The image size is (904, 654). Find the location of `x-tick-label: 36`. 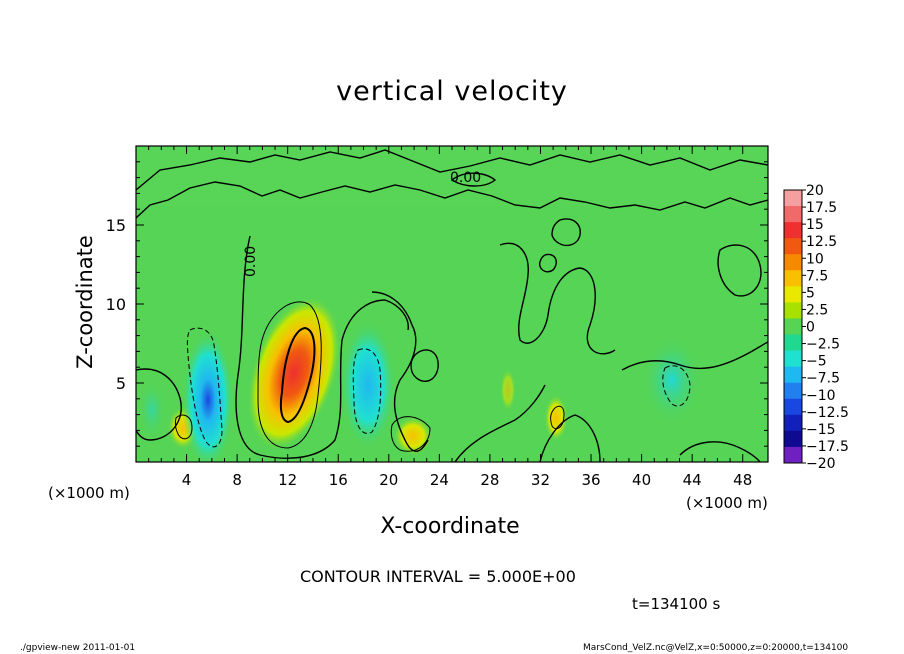

x-tick-label: 36 is located at coordinates (590, 480).